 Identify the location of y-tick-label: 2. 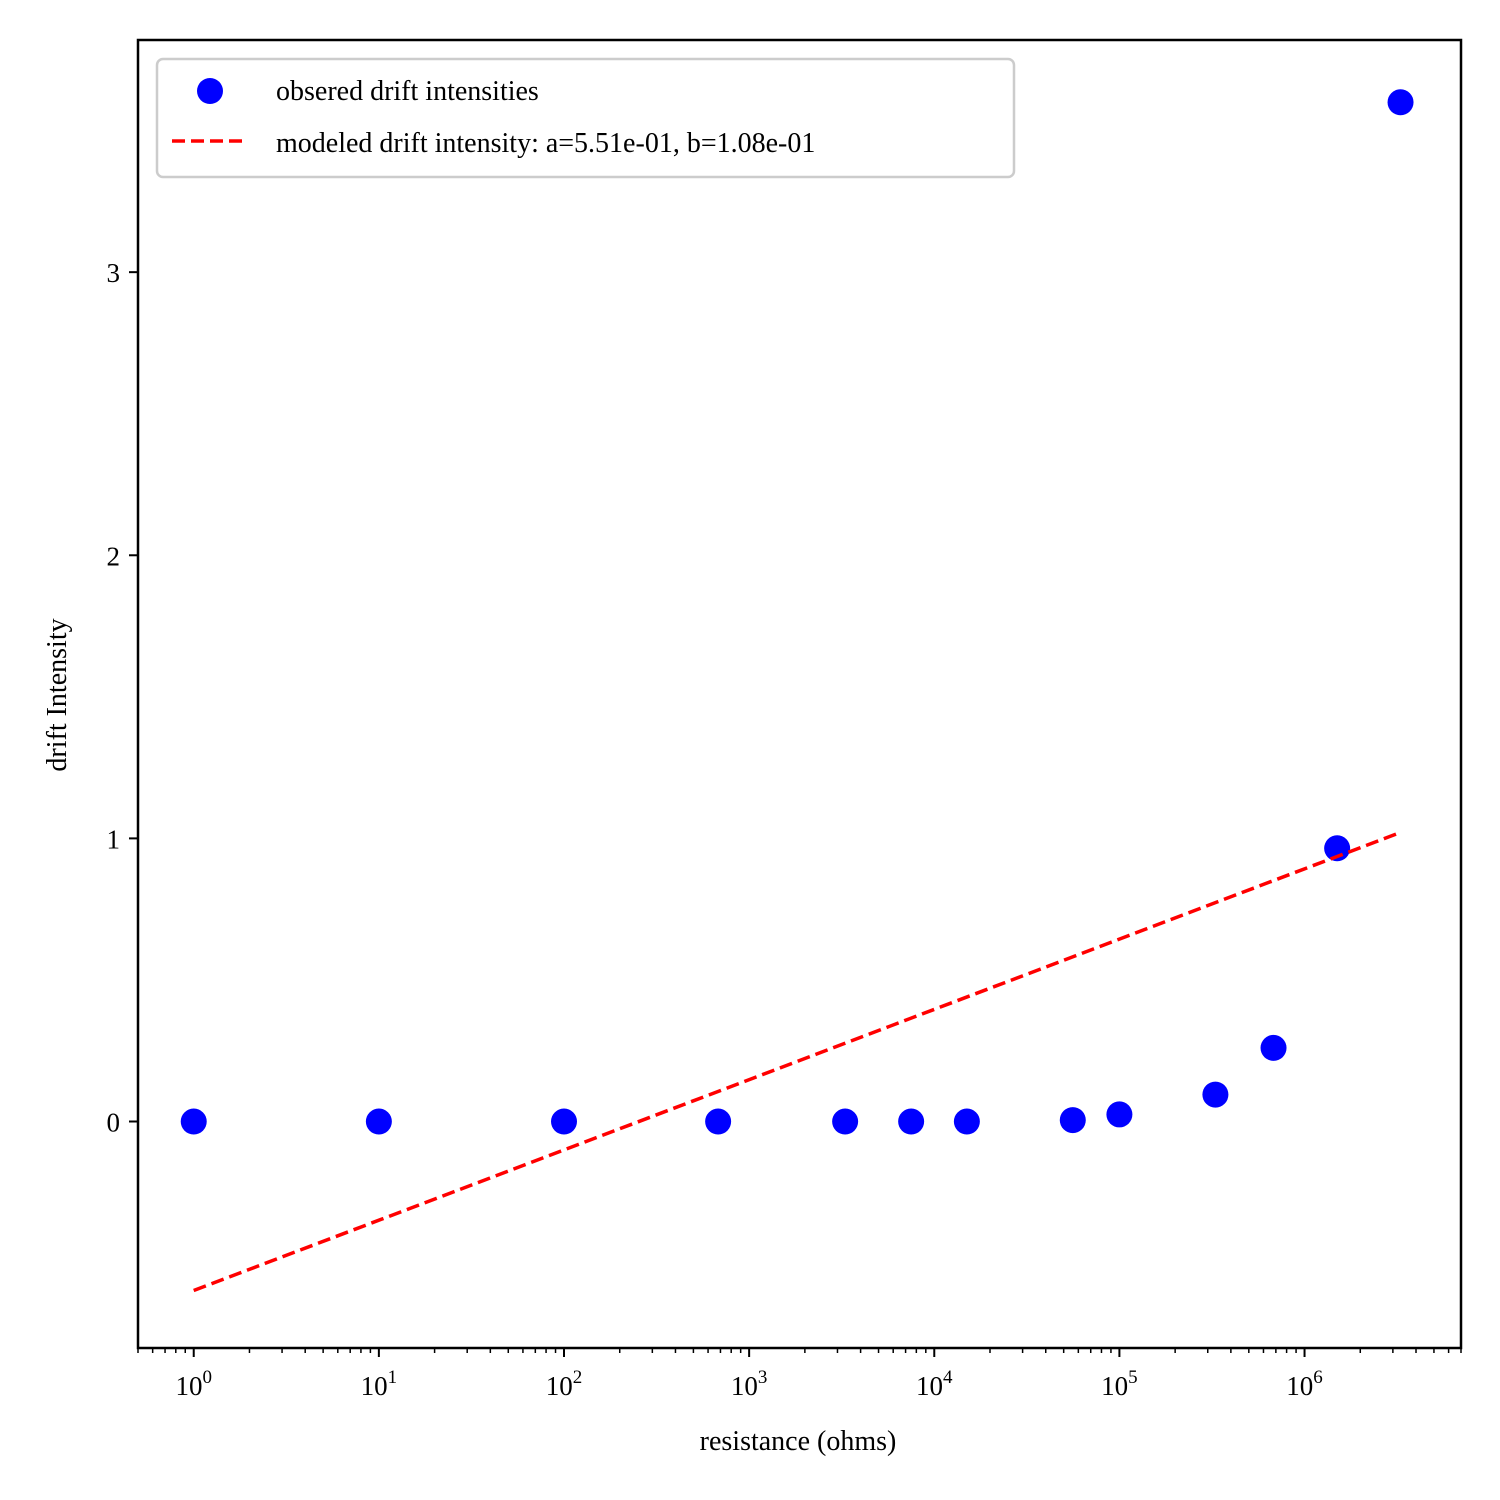
(114, 556).